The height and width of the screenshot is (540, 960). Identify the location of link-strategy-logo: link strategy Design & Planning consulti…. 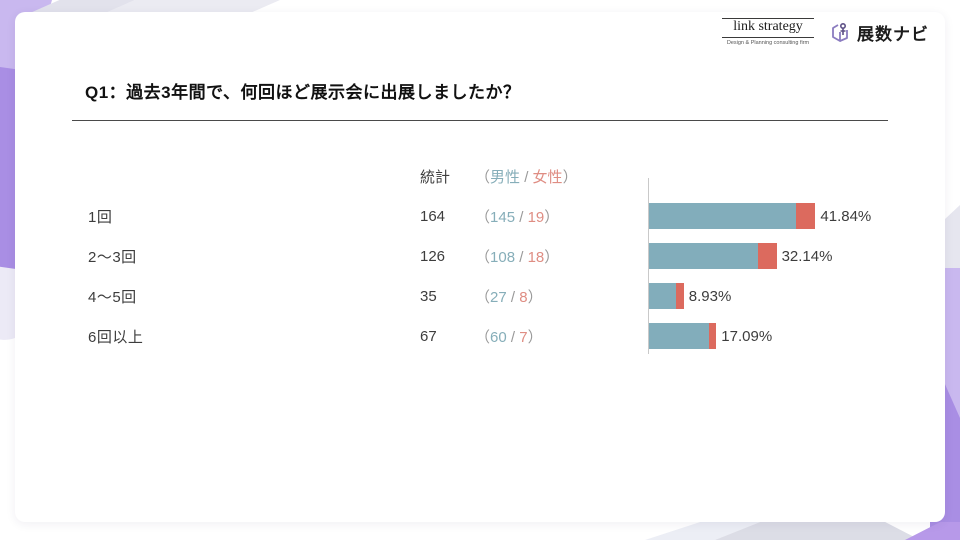
(768, 32).